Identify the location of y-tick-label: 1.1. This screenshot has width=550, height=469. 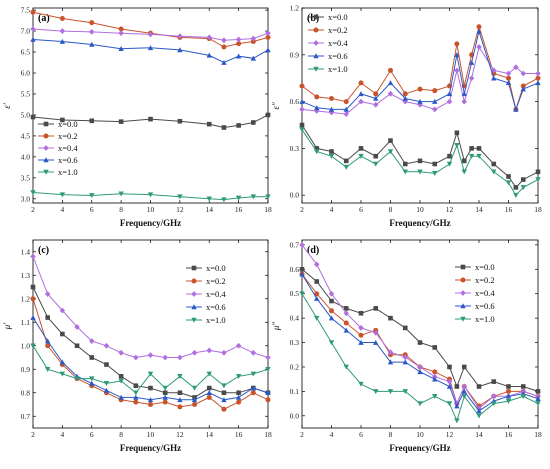
(26, 322).